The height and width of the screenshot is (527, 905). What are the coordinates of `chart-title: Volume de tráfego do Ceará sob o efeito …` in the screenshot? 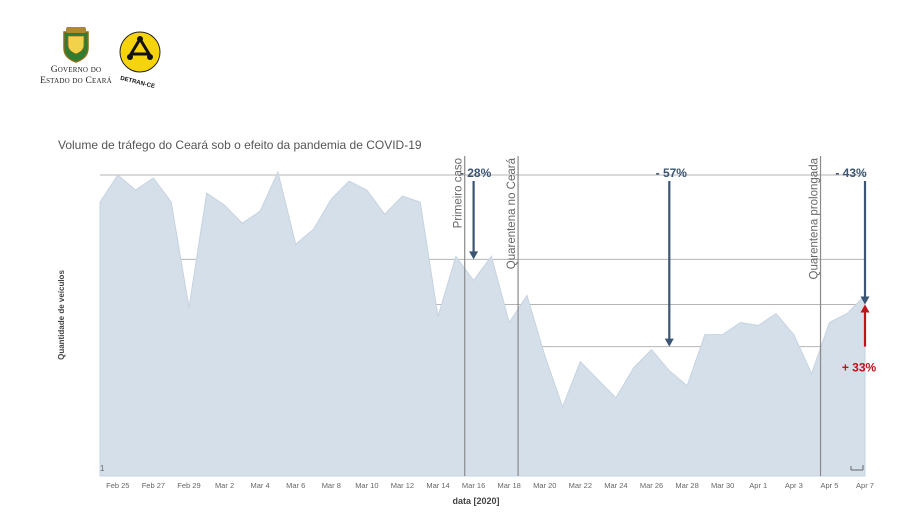 It's located at (240, 145).